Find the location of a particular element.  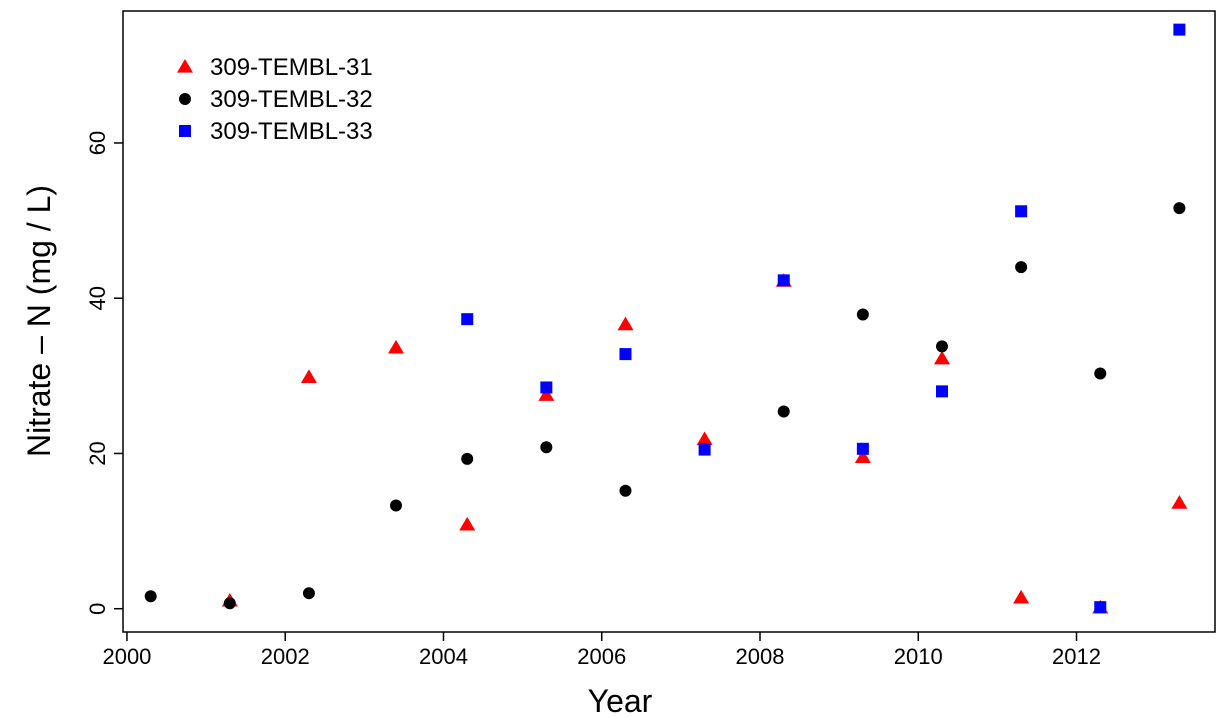

x-tick-label: 2012 is located at coordinates (1076, 656).